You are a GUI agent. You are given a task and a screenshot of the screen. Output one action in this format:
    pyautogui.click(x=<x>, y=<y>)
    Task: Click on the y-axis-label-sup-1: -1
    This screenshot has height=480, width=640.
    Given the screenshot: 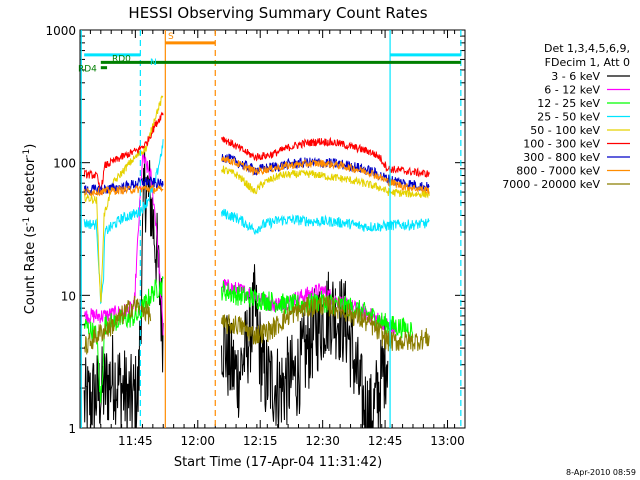 What is the action you would take?
    pyautogui.click(x=27, y=221)
    